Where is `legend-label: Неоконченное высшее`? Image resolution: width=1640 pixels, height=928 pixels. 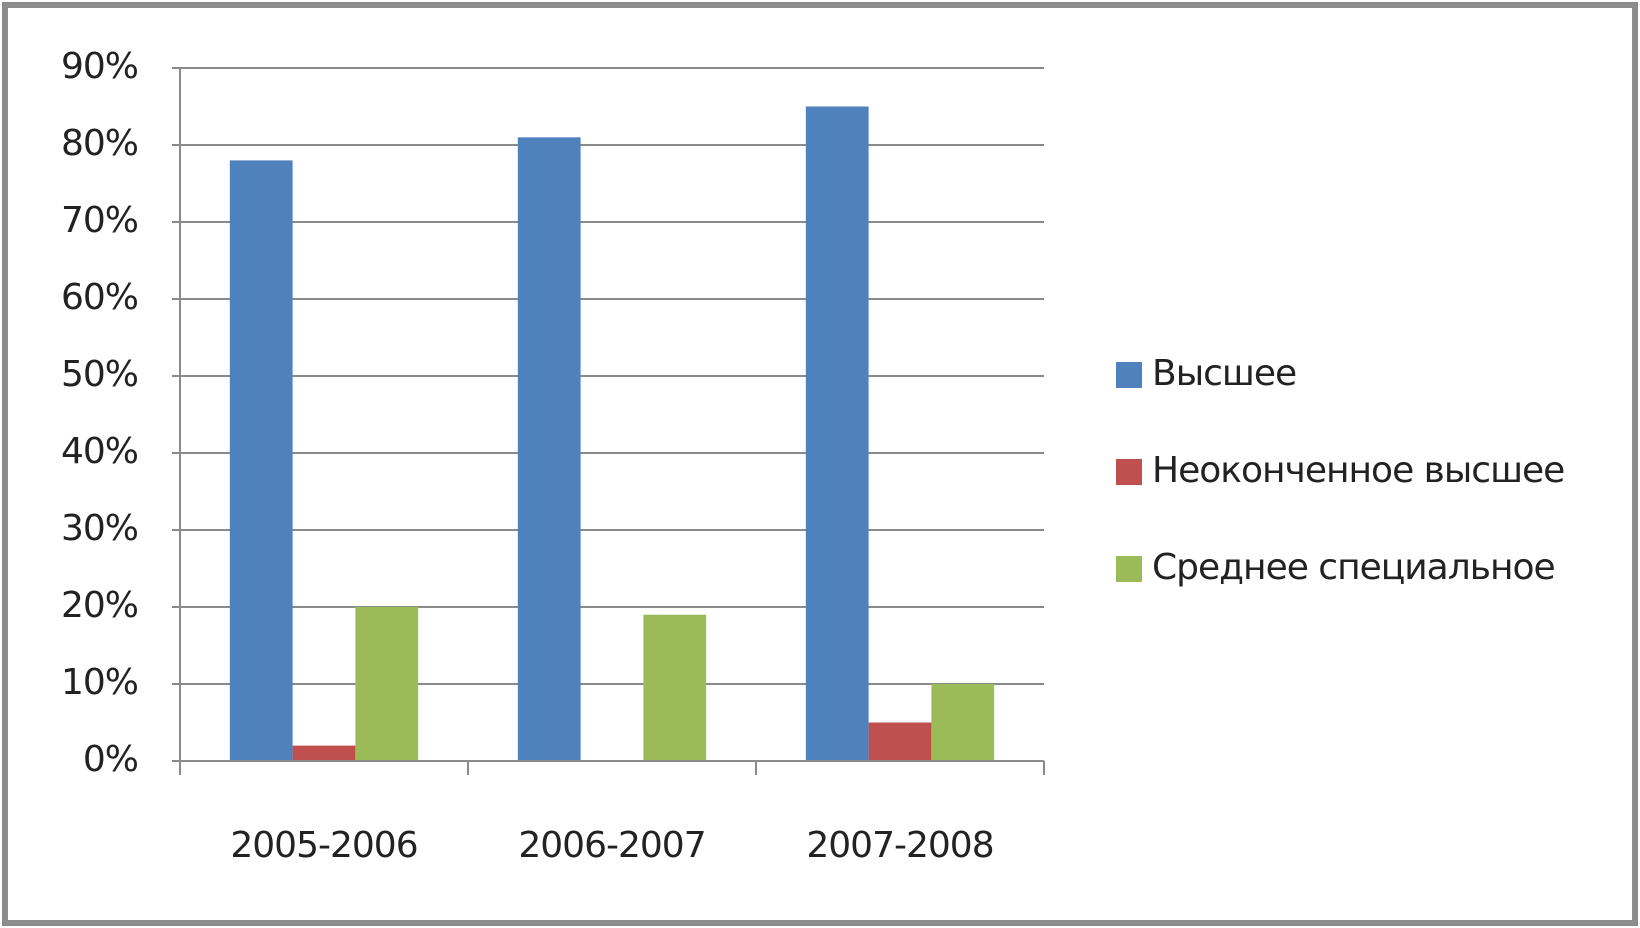
legend-label: Неоконченное высшее is located at coordinates (1358, 470).